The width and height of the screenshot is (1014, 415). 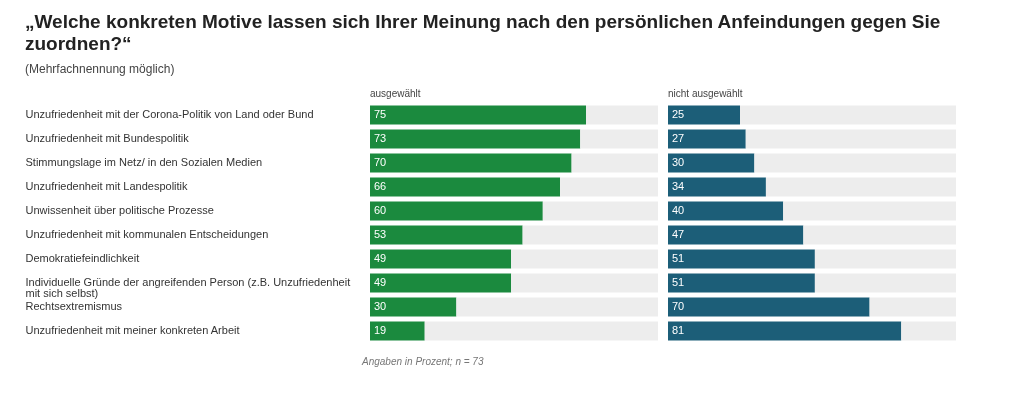 I want to click on data-label: 47, so click(x=678, y=234).